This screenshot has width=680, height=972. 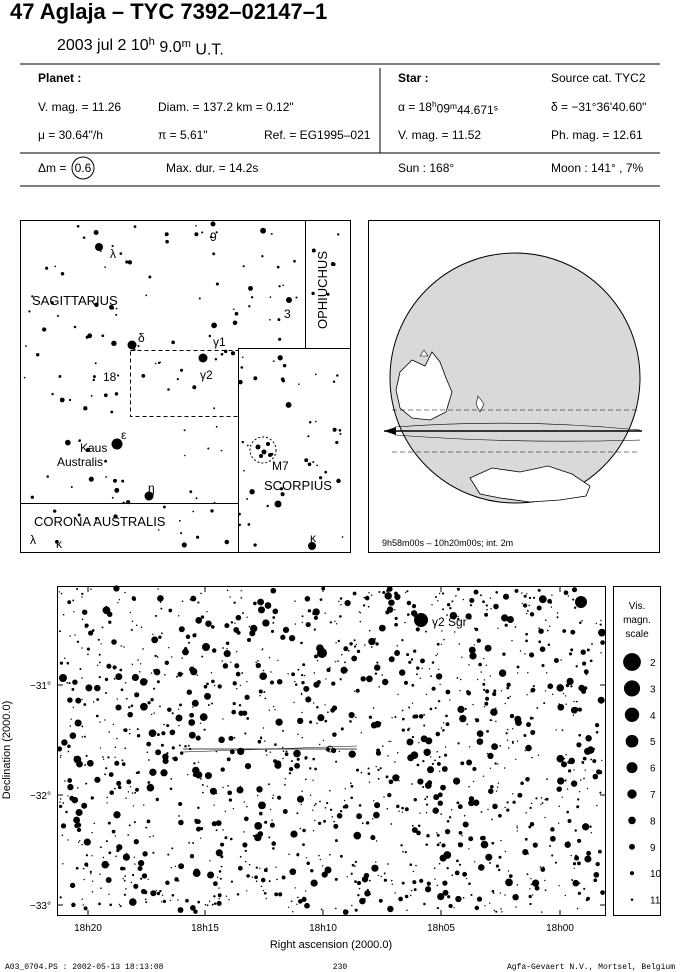 What do you see at coordinates (298, 485) in the screenshot?
I see `finder-label: SCORPIUS` at bounding box center [298, 485].